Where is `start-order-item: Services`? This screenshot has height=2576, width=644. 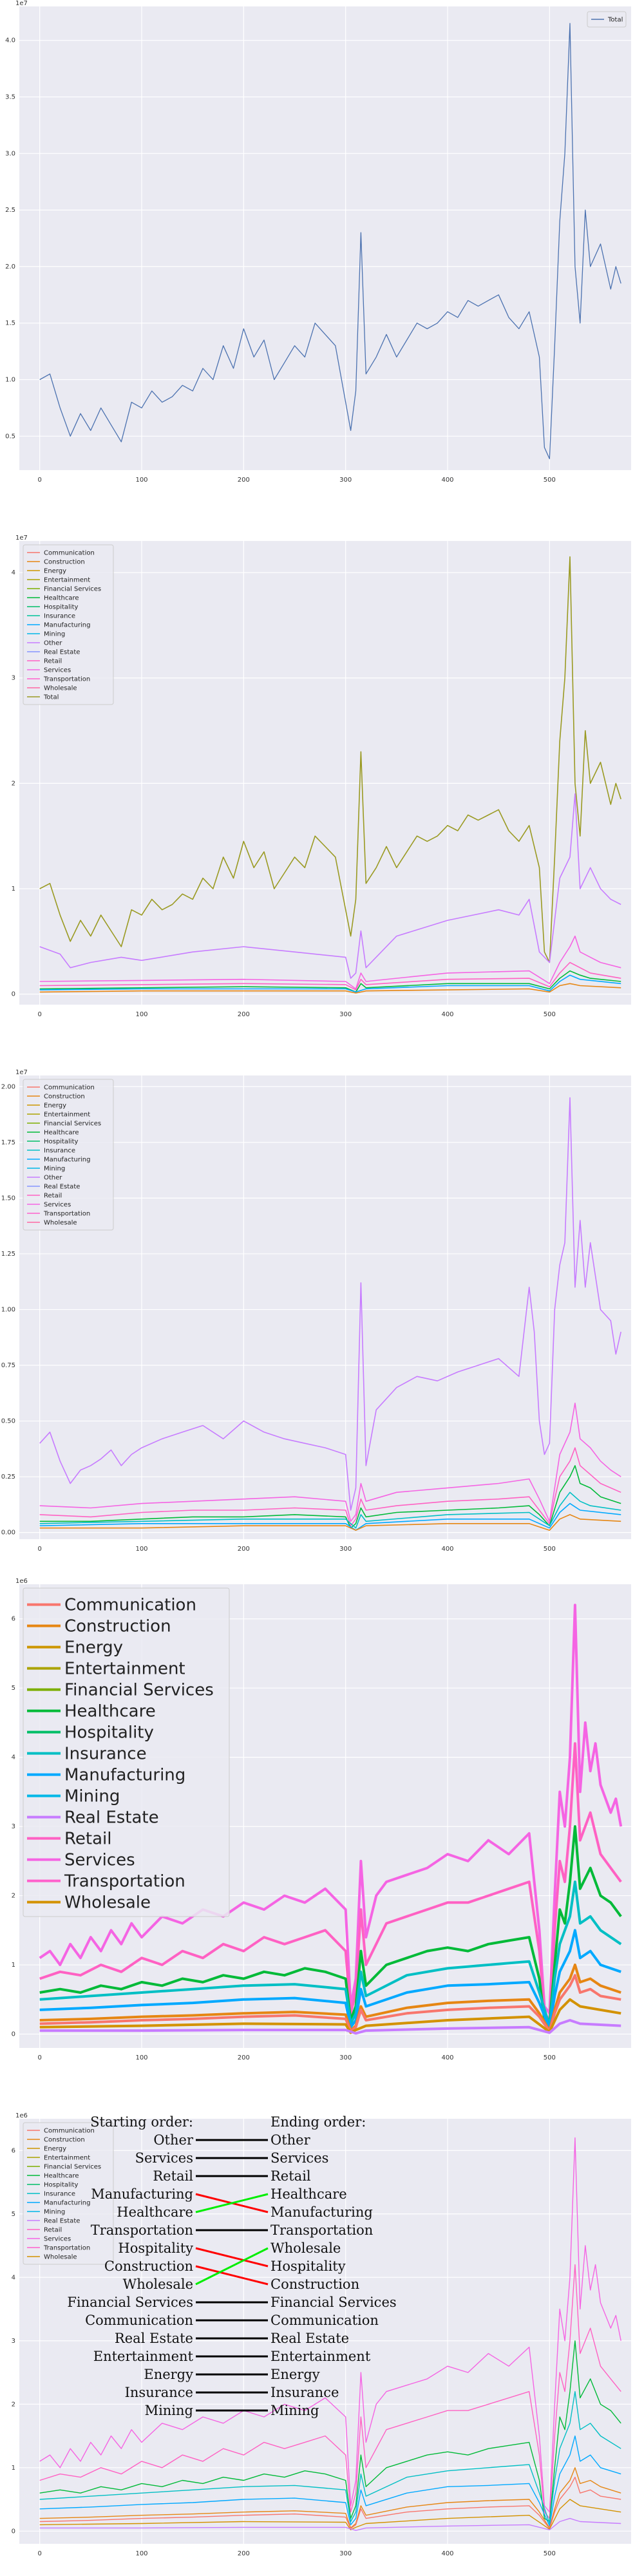 start-order-item: Services is located at coordinates (164, 2158).